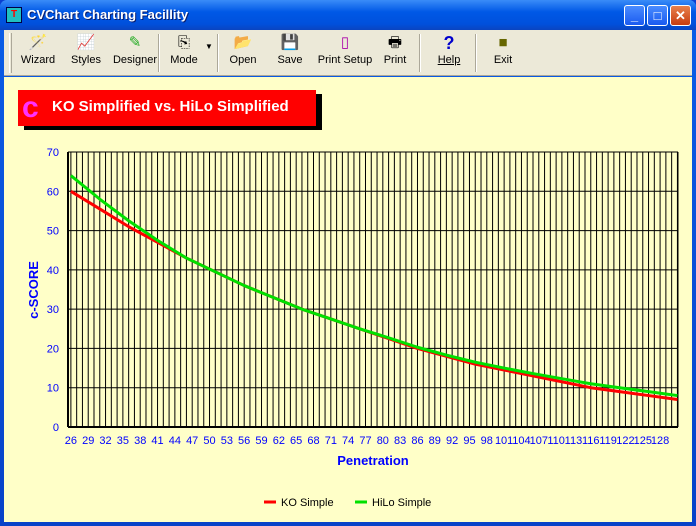 The image size is (696, 526). Describe the element at coordinates (348, 441) in the screenshot. I see `x-tick-label: 74` at that location.